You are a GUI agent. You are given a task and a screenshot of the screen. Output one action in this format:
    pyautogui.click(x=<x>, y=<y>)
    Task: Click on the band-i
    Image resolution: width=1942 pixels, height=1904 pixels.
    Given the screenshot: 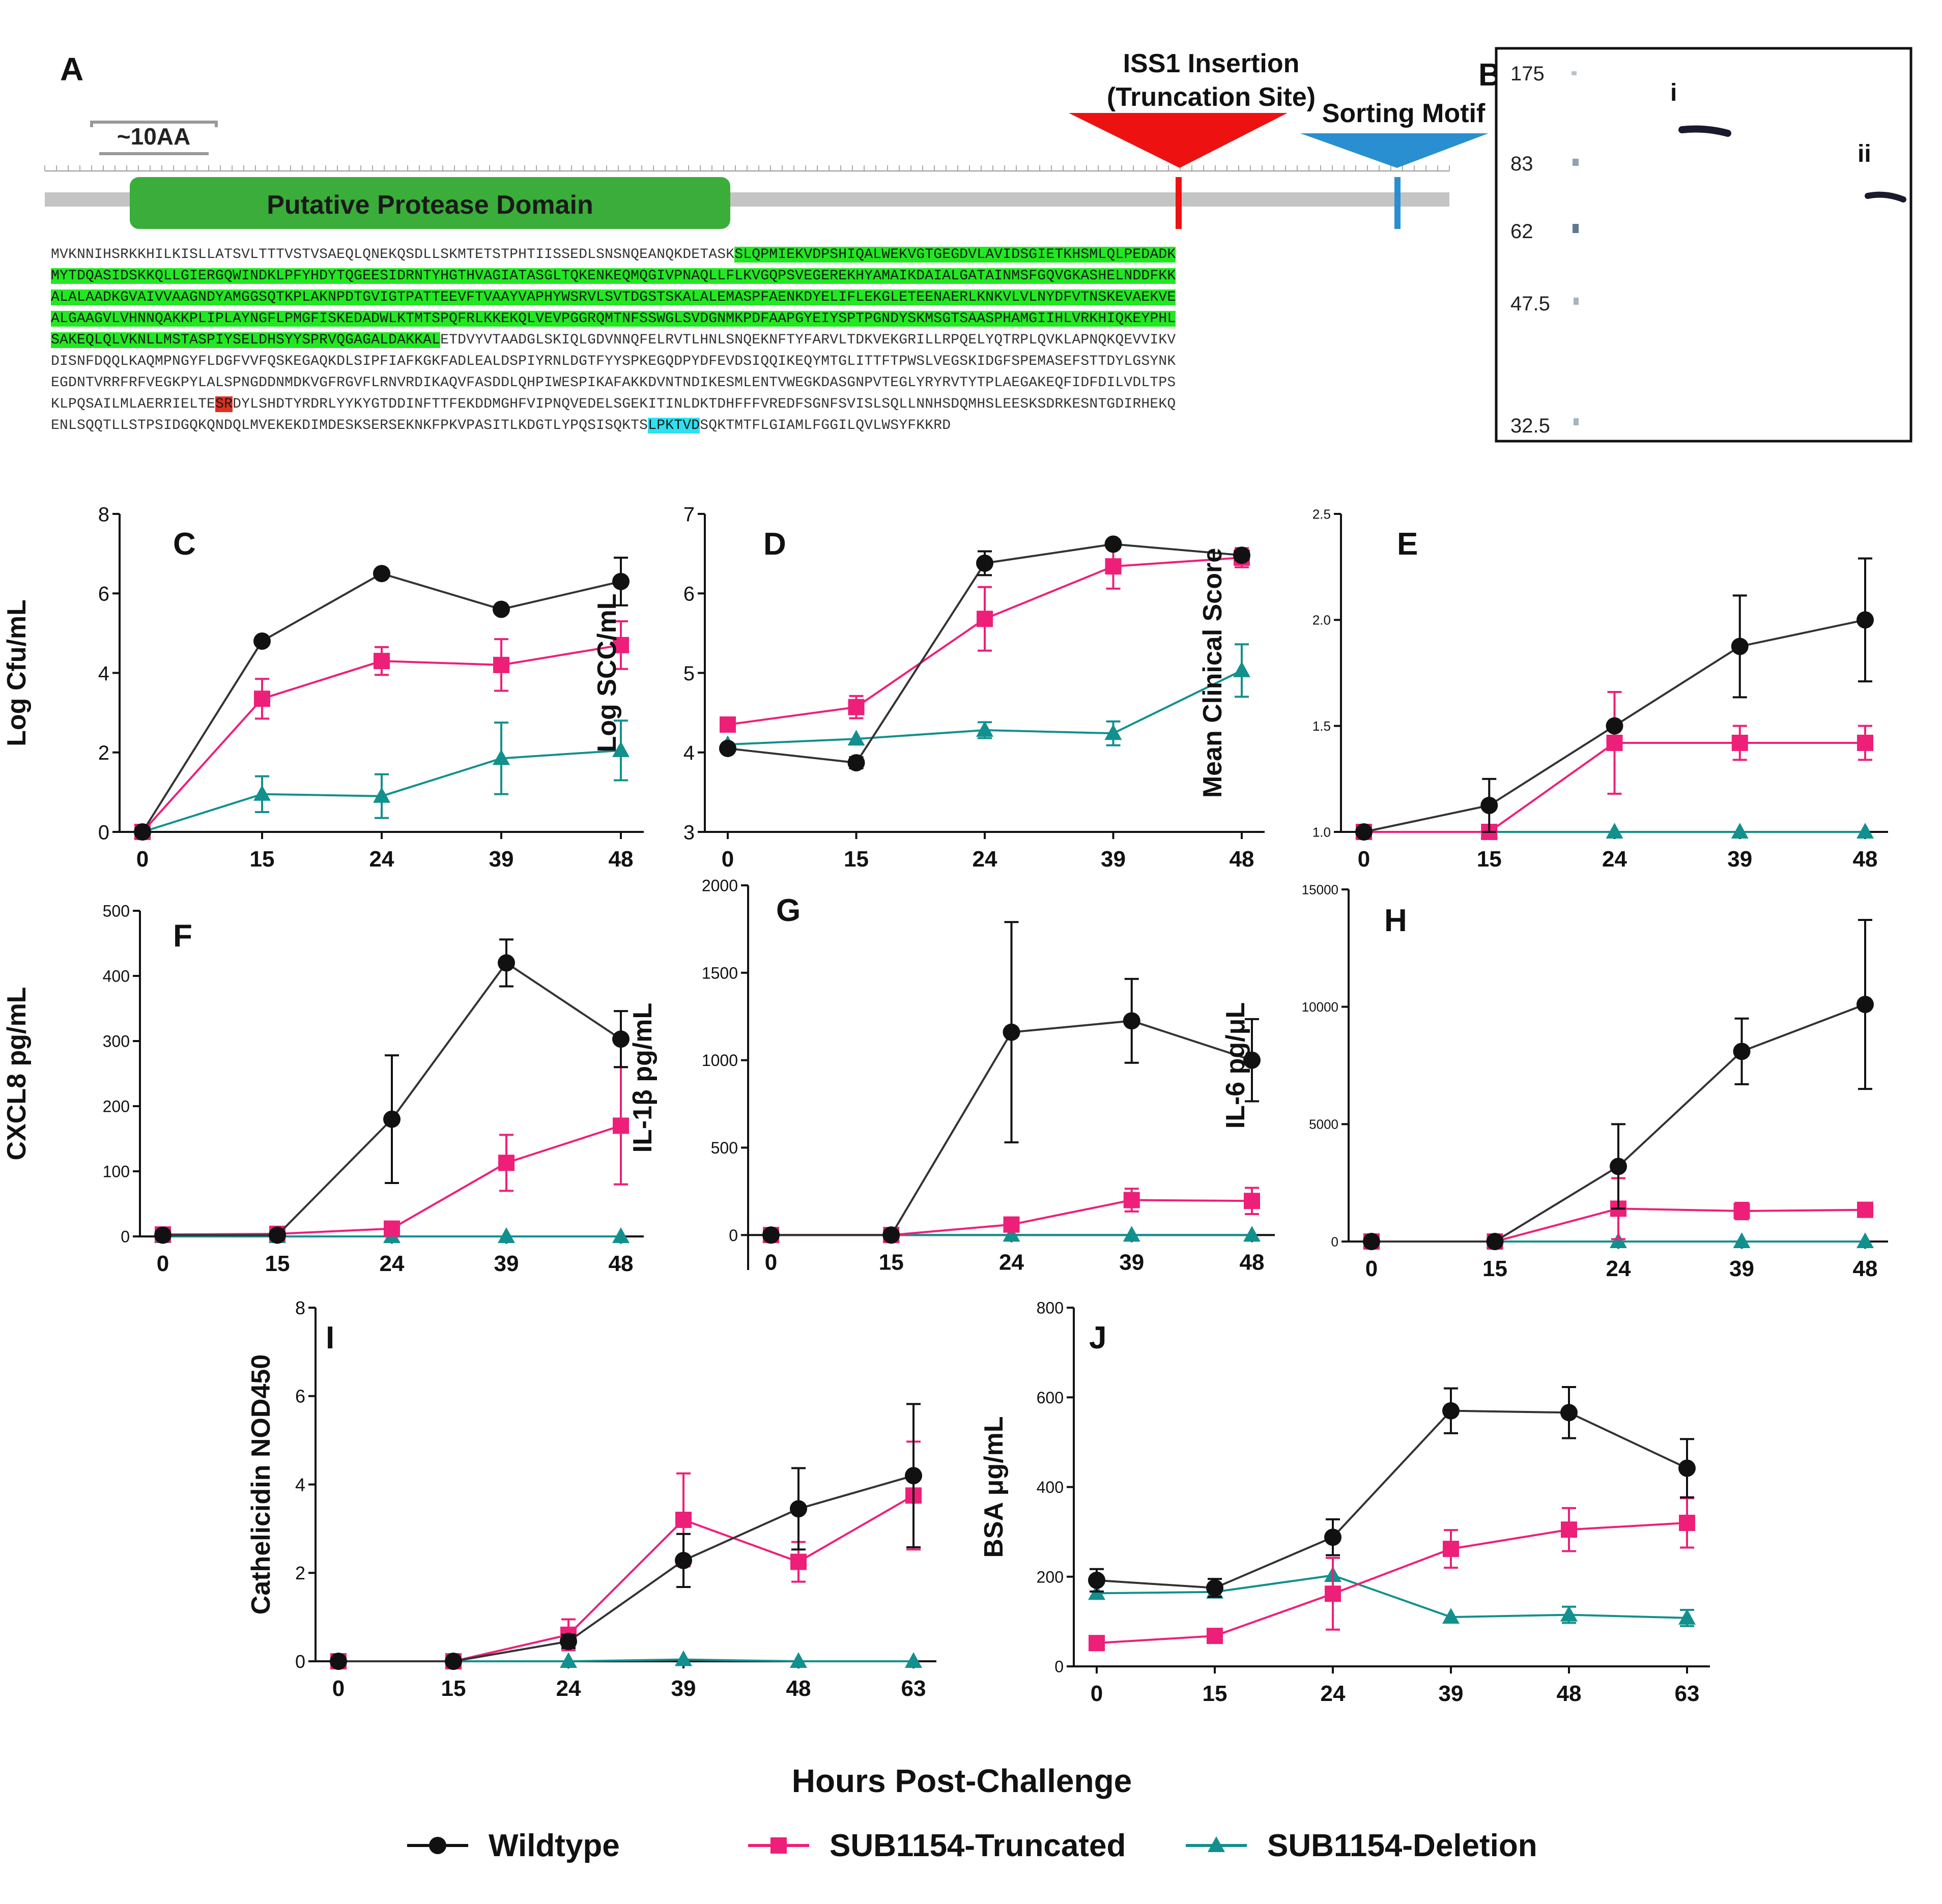 What is the action you would take?
    pyautogui.click(x=1704, y=131)
    